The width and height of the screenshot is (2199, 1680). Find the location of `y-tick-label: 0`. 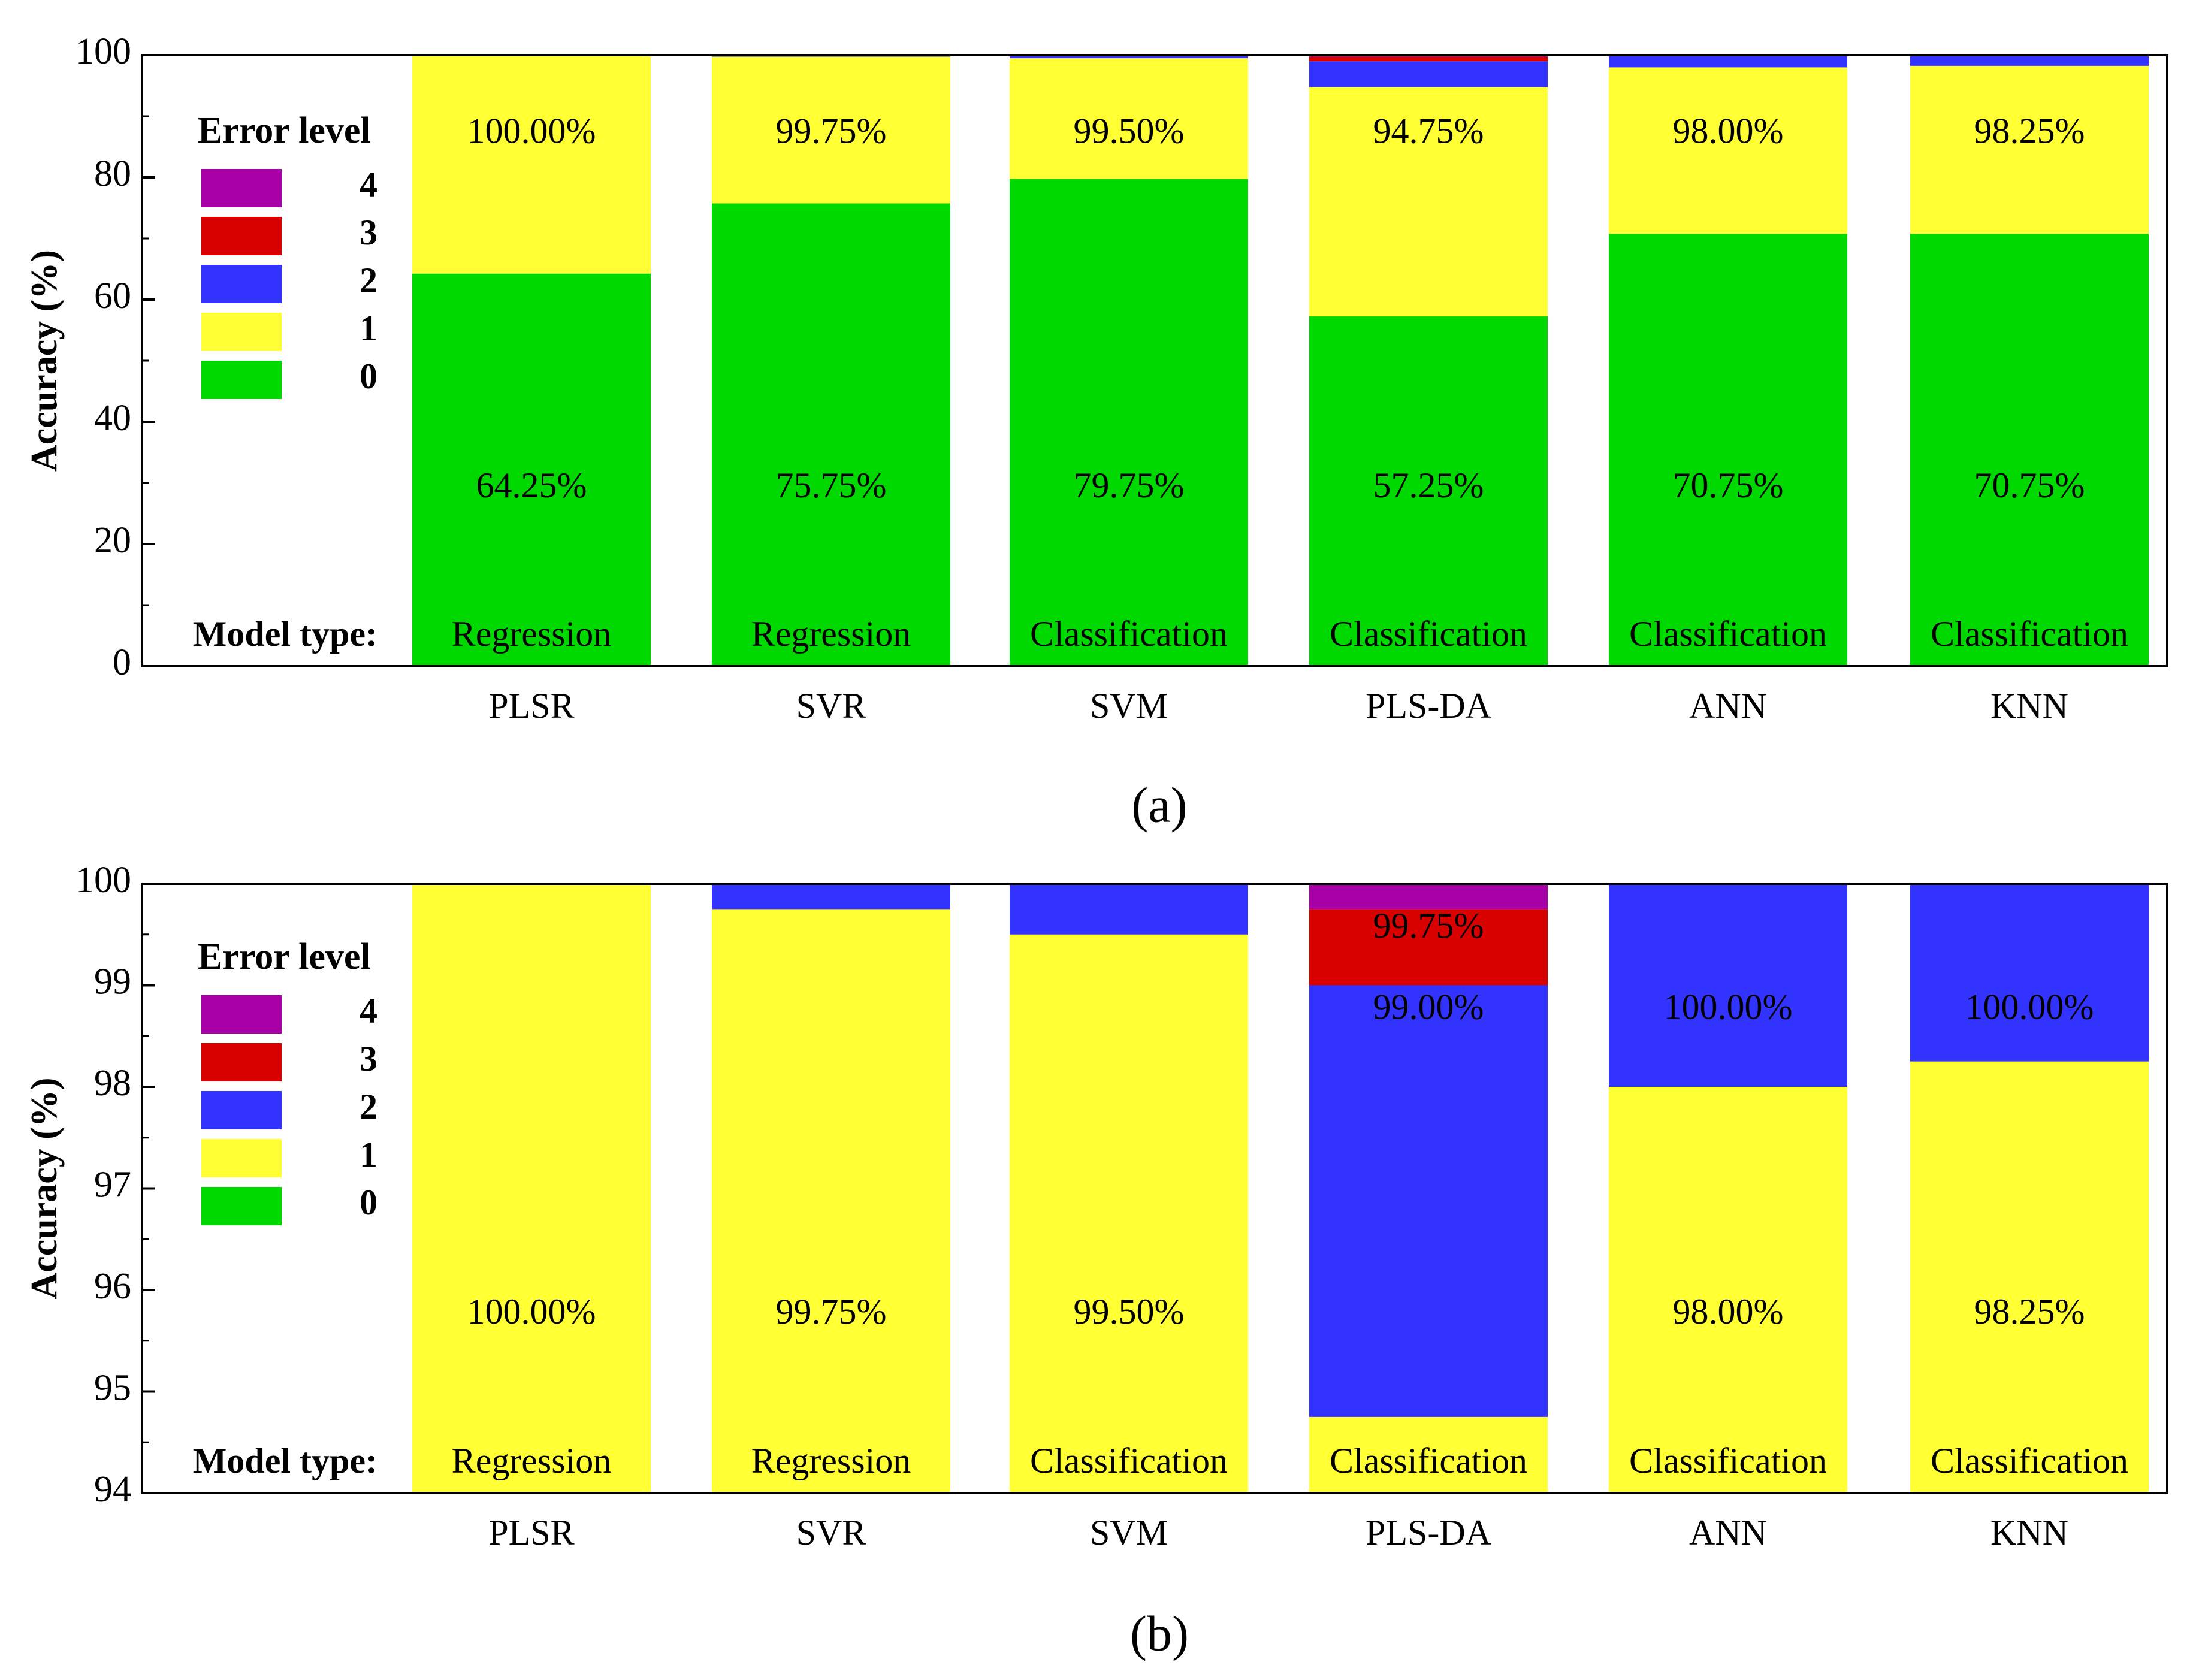

y-tick-label: 0 is located at coordinates (122, 663).